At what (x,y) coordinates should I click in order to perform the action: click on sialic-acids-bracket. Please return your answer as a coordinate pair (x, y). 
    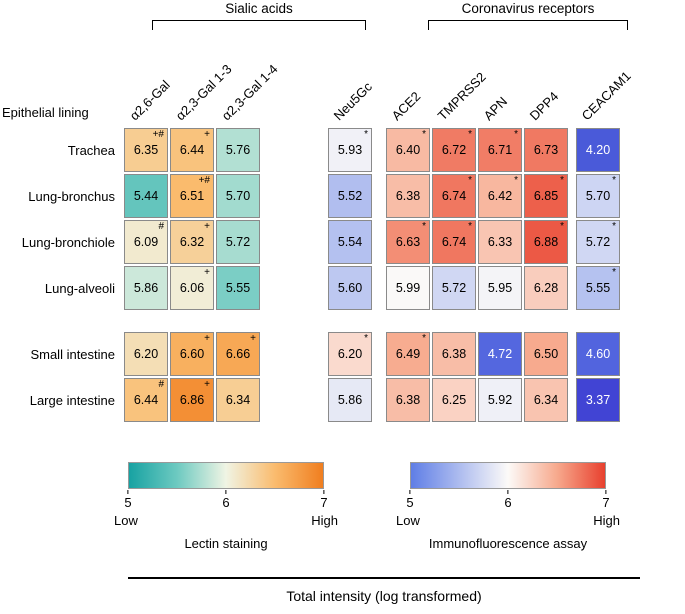
    Looking at the image, I should click on (259, 25).